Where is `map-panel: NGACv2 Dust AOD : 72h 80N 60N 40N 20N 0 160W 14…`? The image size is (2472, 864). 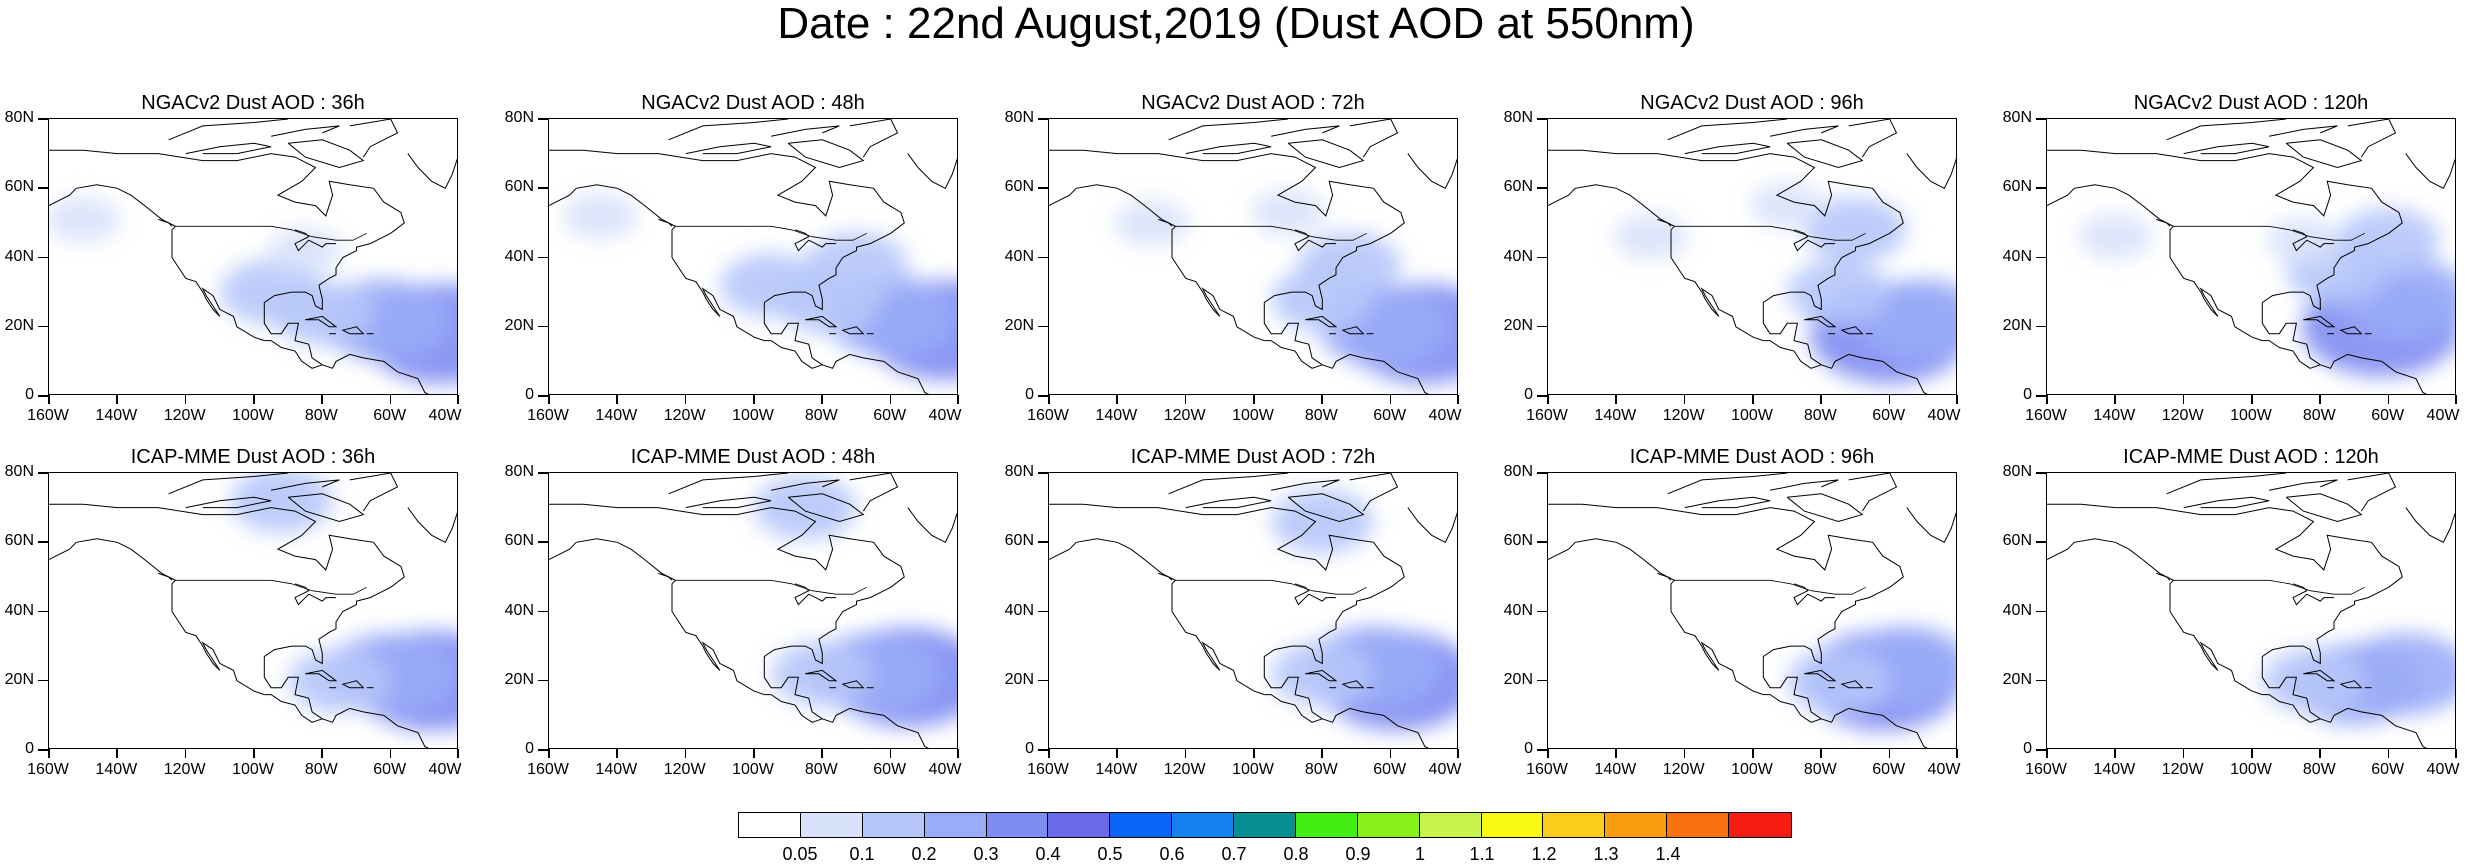 map-panel: NGACv2 Dust AOD : 72h 80N 60N 40N 20N 0 160W 14… is located at coordinates (1235, 262).